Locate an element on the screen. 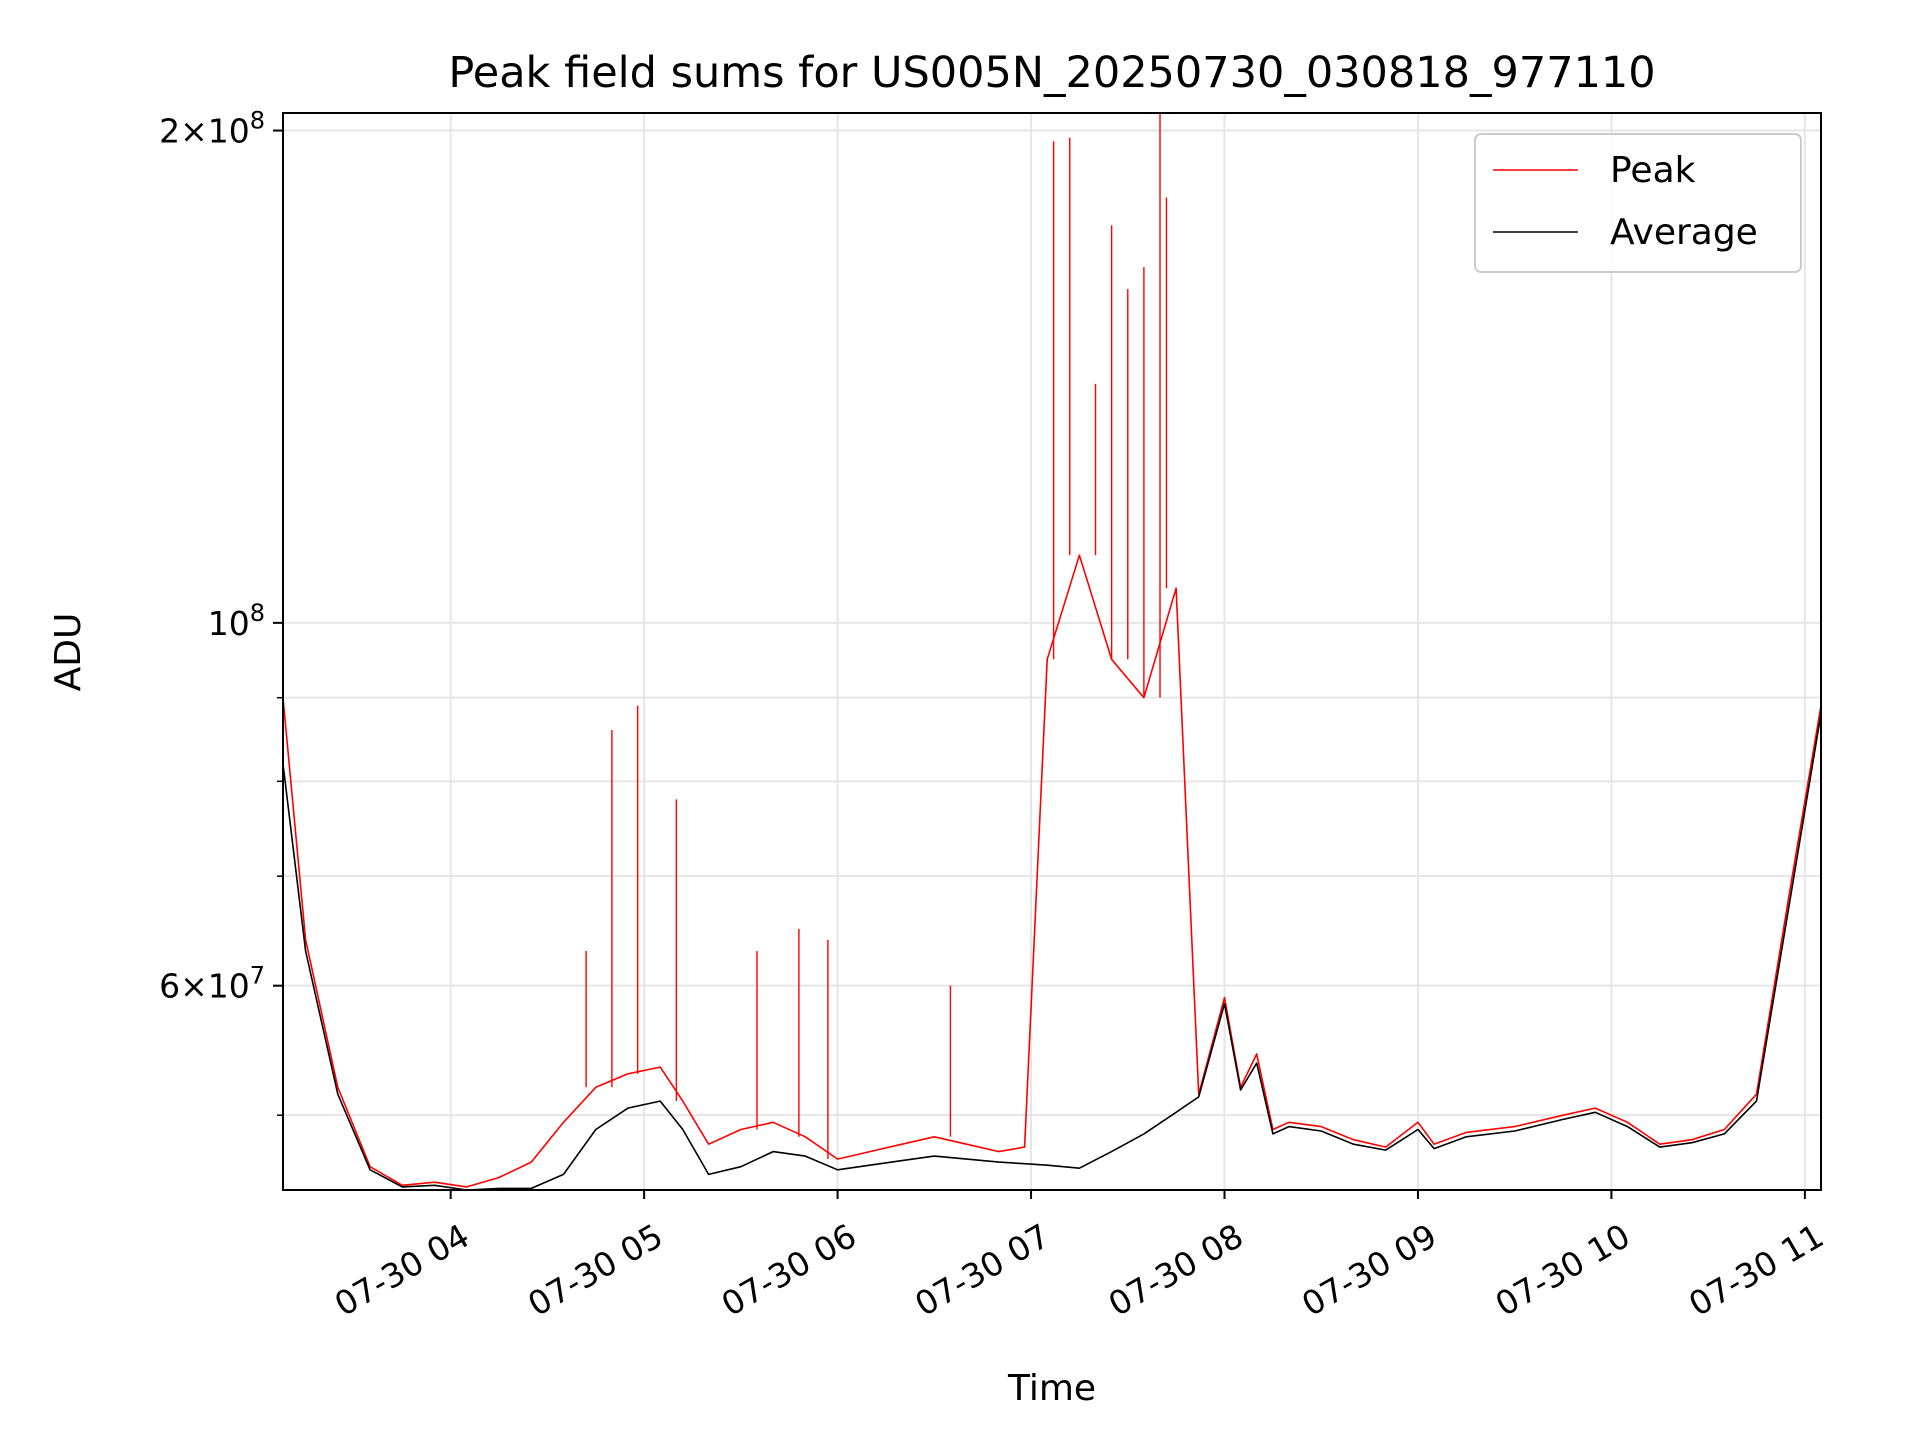  legend-label-average: Average is located at coordinates (1684, 232).